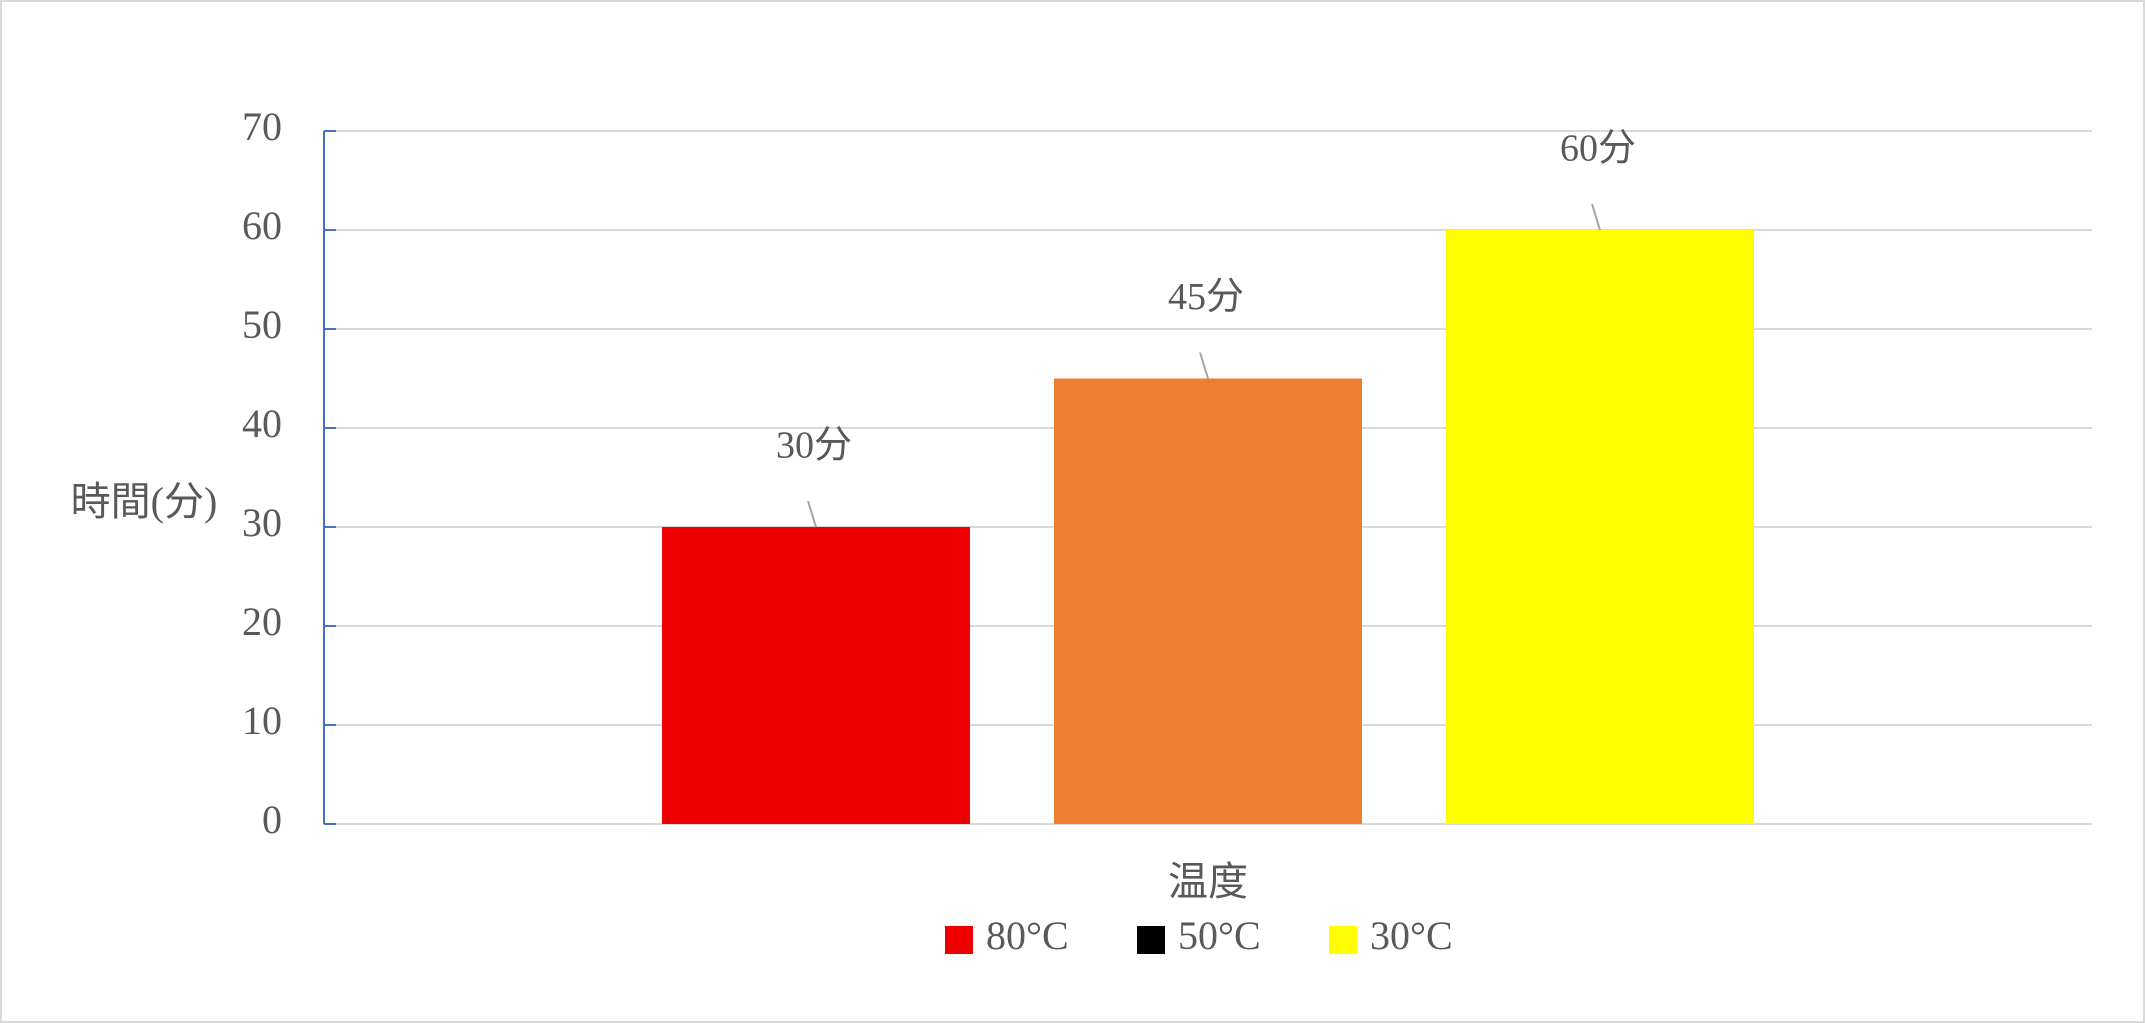  I want to click on y-tick-label: 30, so click(262, 522).